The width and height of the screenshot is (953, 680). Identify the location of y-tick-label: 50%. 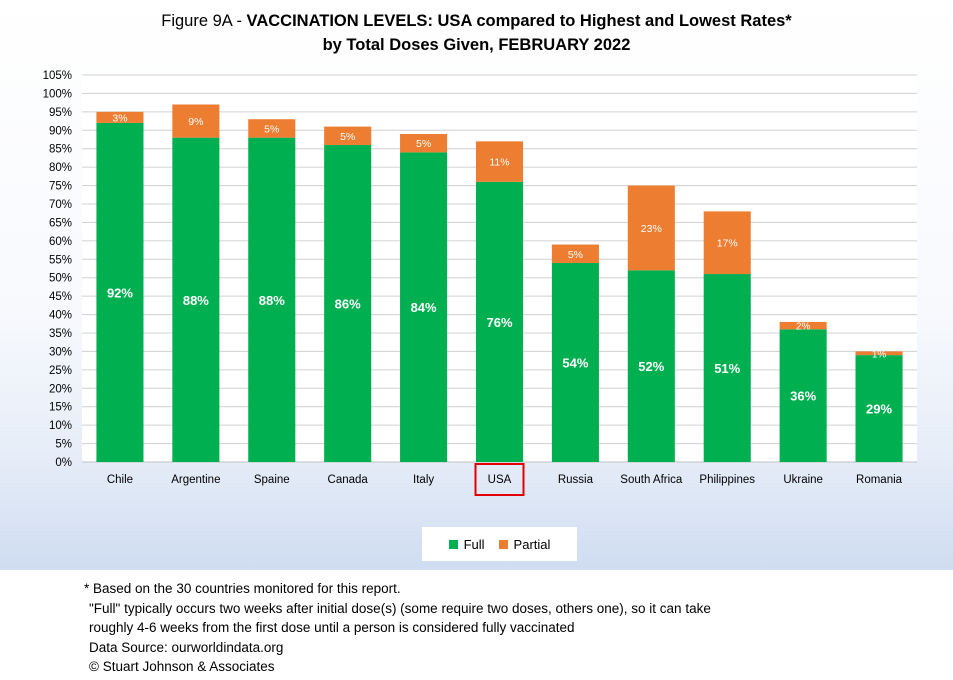
(60, 279).